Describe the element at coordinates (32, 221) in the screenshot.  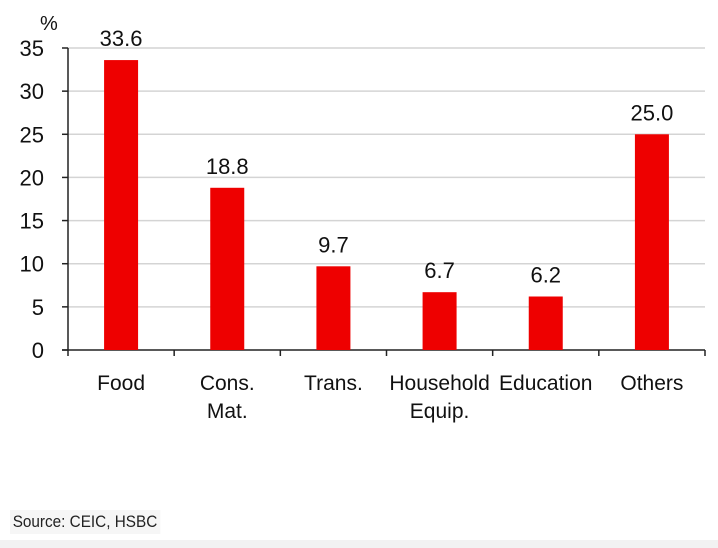
I see `y-tick-label: 15` at that location.